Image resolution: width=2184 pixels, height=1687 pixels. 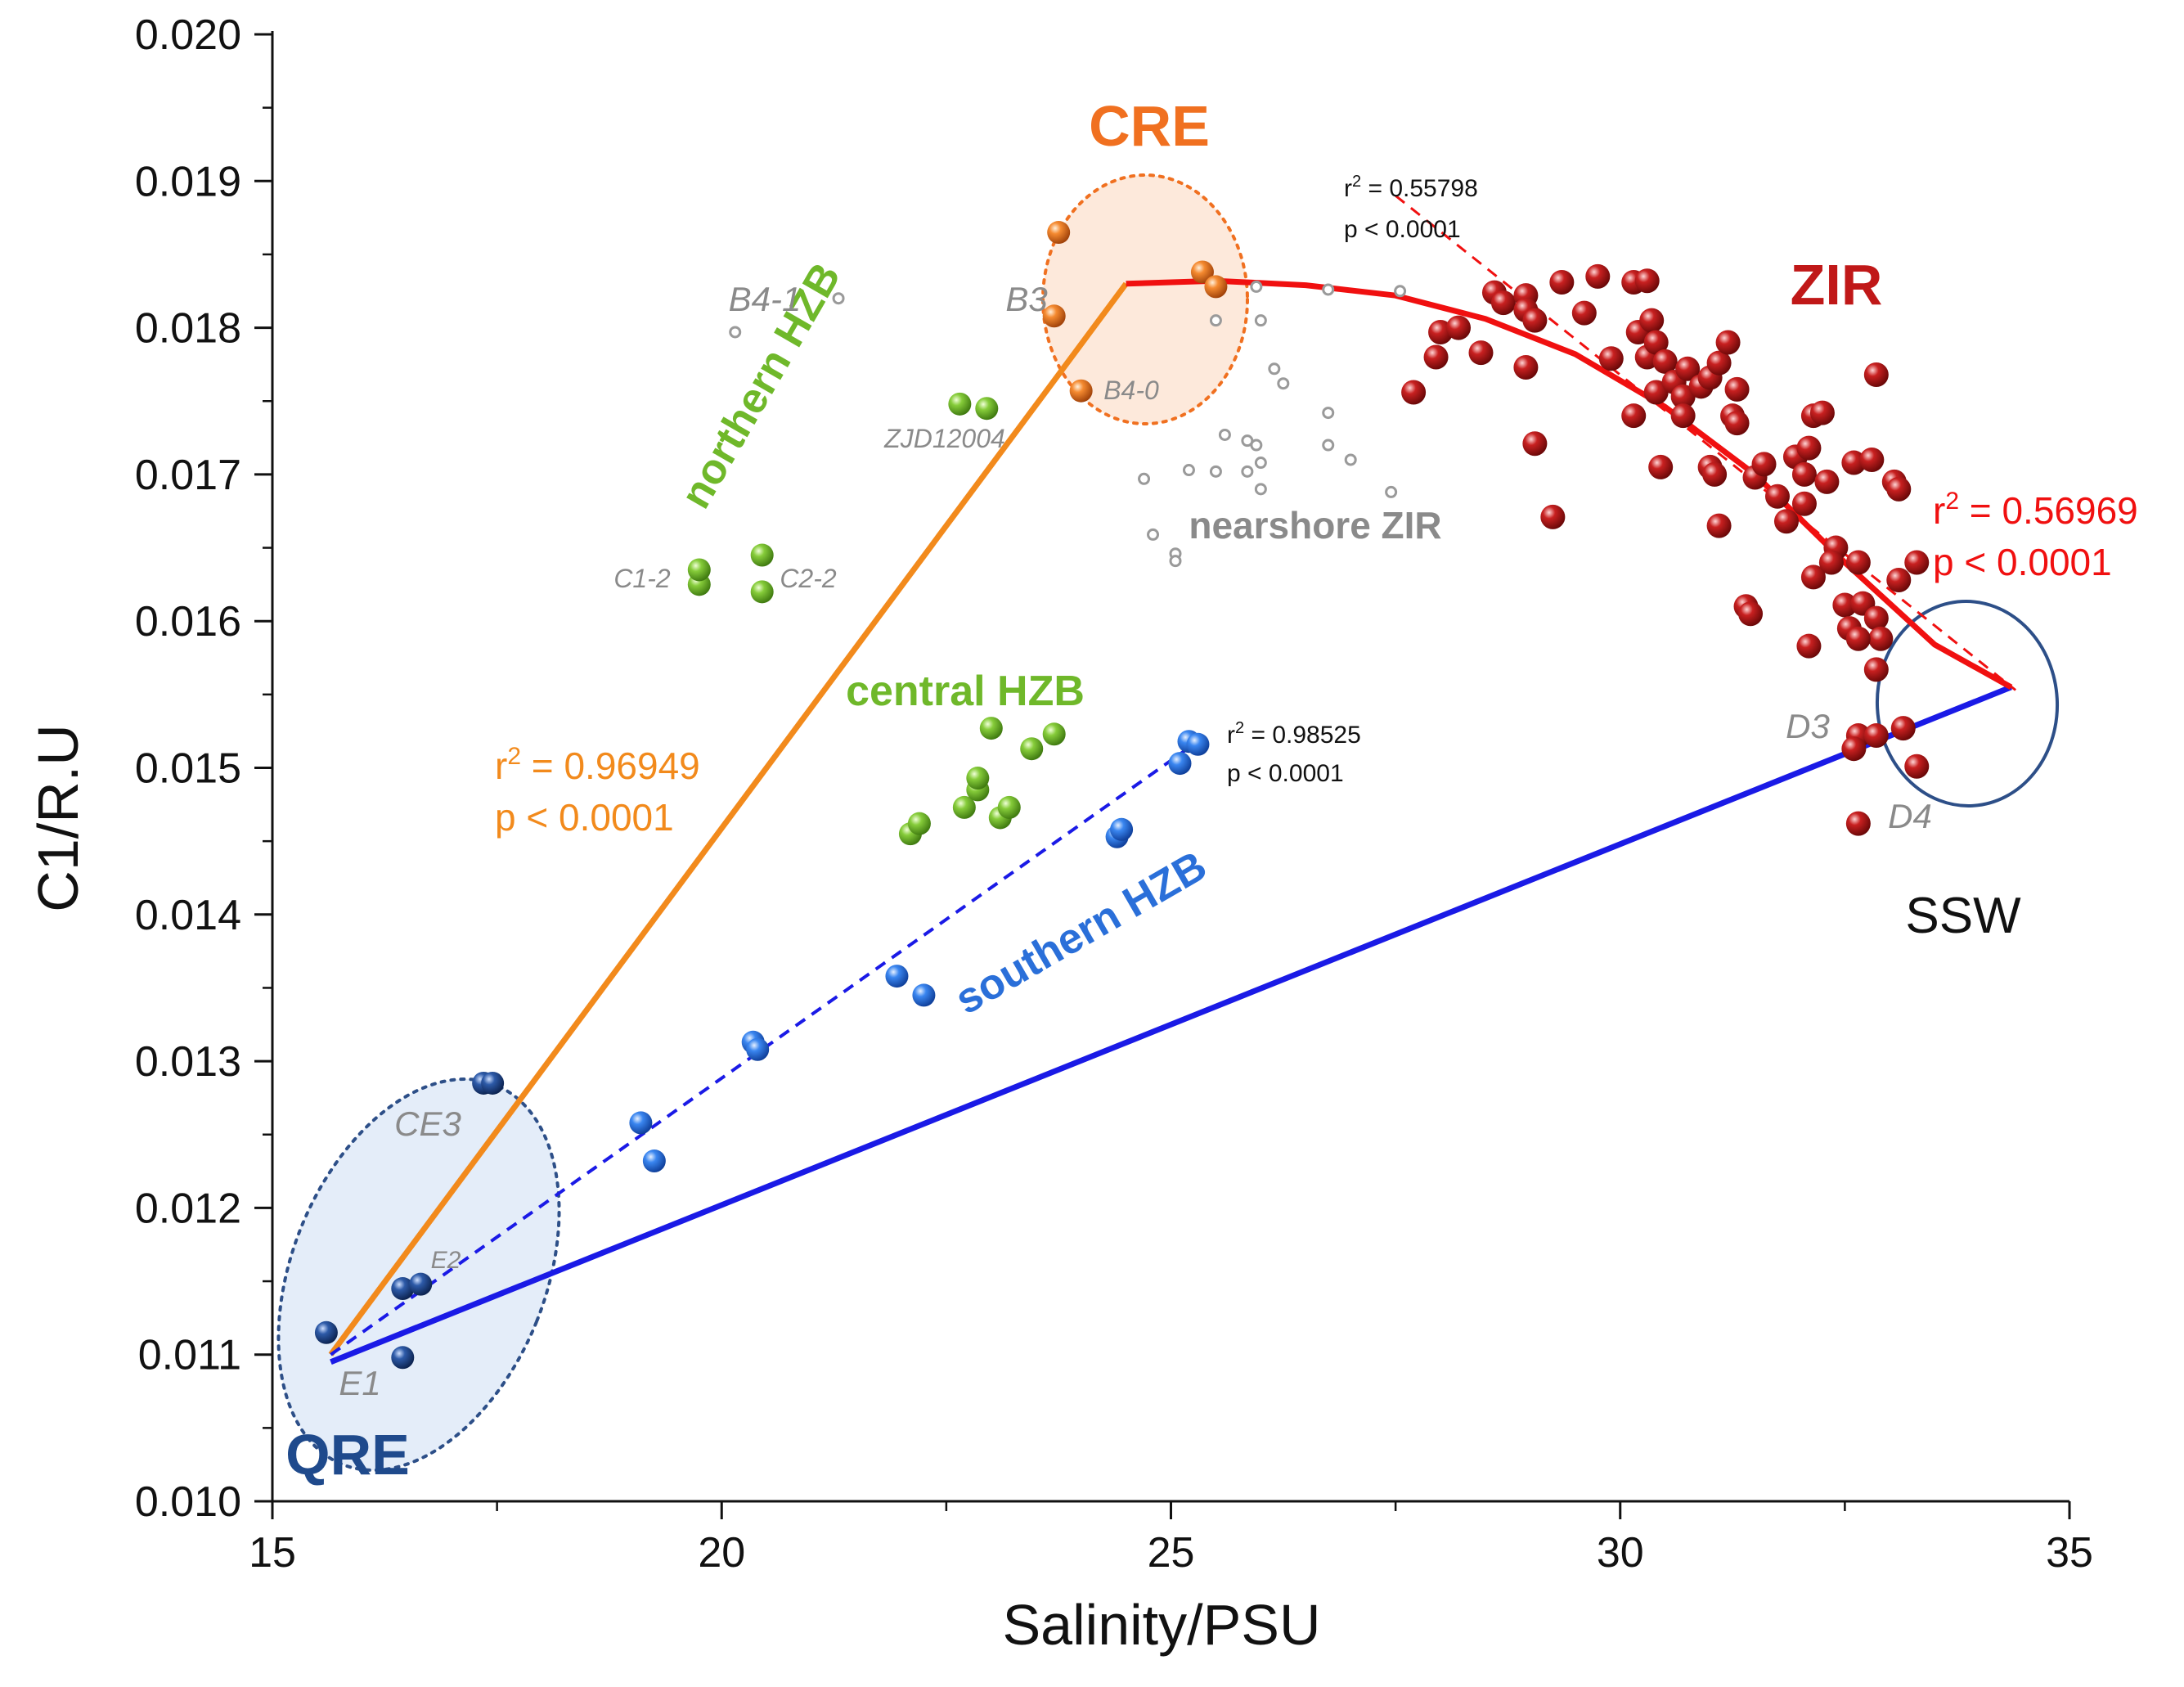 What do you see at coordinates (1315, 525) in the screenshot?
I see `group-label-nearshore-zir: nearshore ZIR` at bounding box center [1315, 525].